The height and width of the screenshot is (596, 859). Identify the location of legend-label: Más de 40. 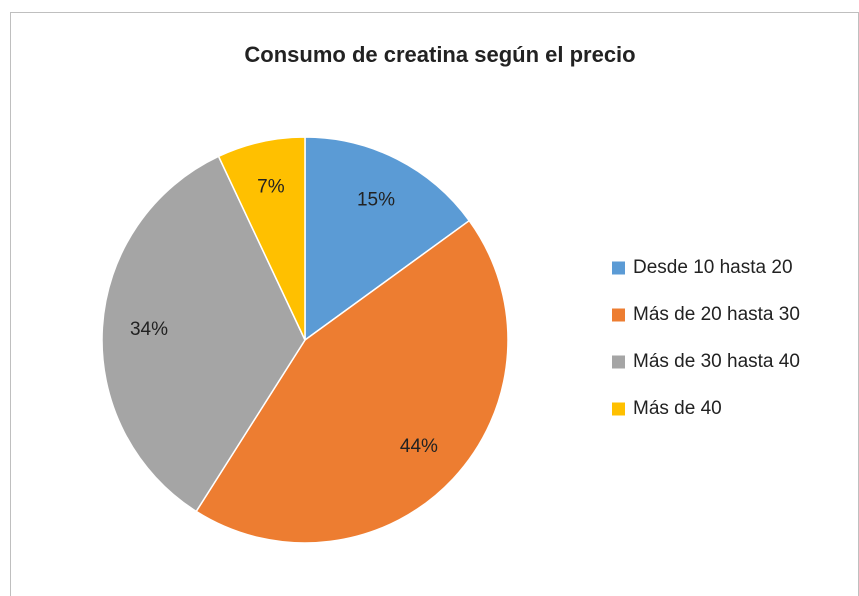
(677, 408).